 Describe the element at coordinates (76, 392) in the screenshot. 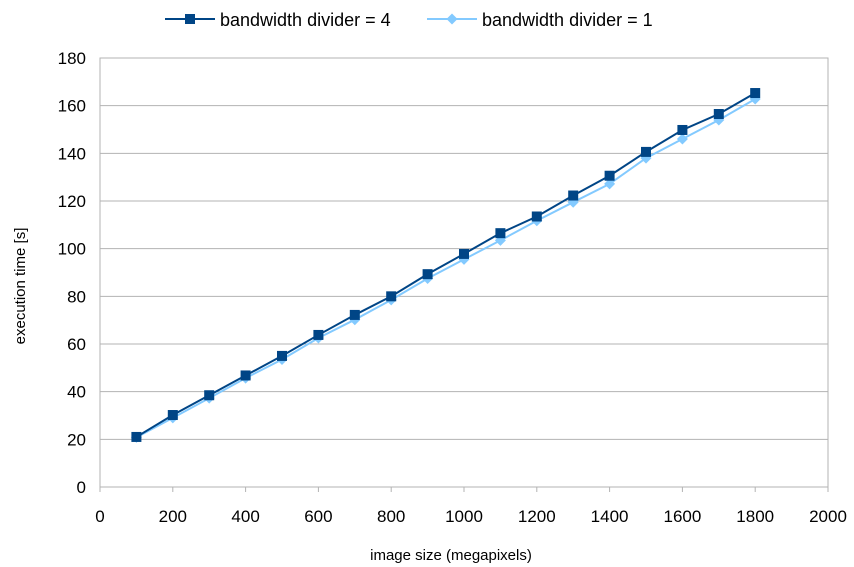

I see `y-tick-label: 40` at that location.